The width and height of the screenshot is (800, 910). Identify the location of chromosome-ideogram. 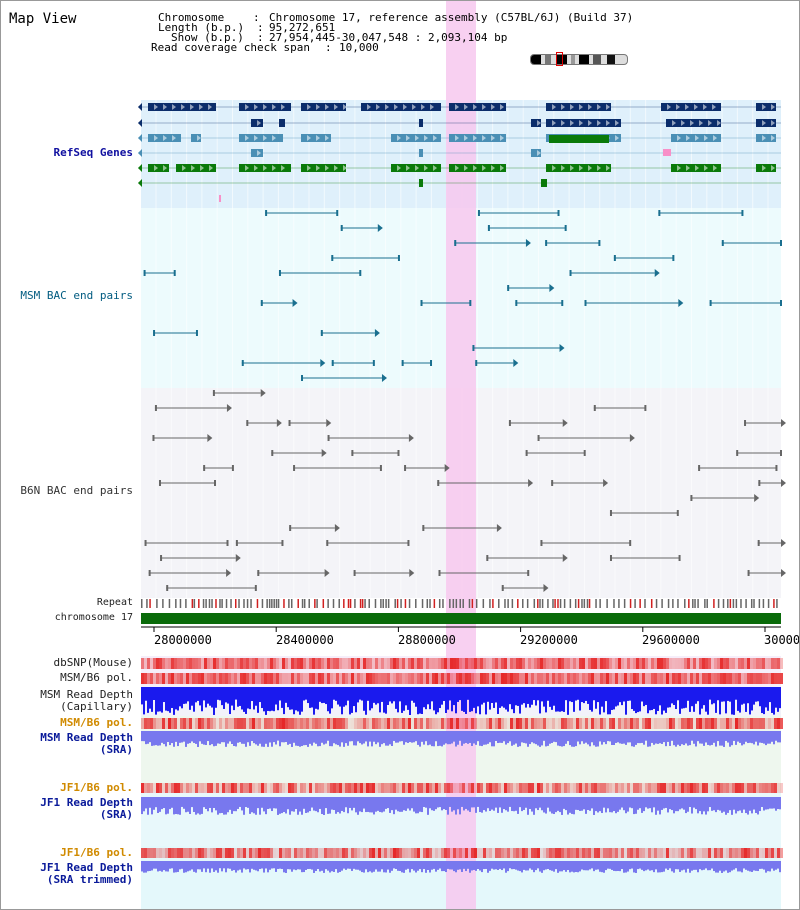
(579, 59).